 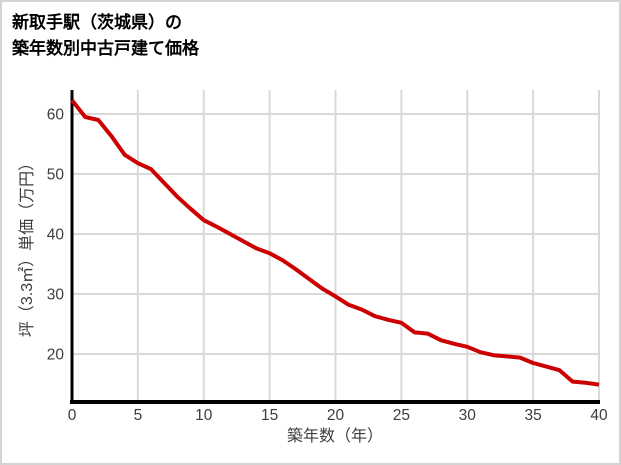 I want to click on y-axis-title: 坪（3.3㎡）単価（万円）, so click(x=27, y=246).